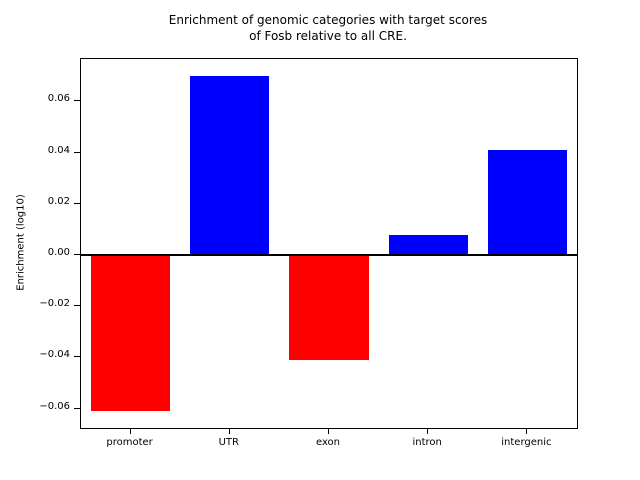 The image size is (640, 480). Describe the element at coordinates (228, 442) in the screenshot. I see `x-tick-label-UTR: UTR` at that location.